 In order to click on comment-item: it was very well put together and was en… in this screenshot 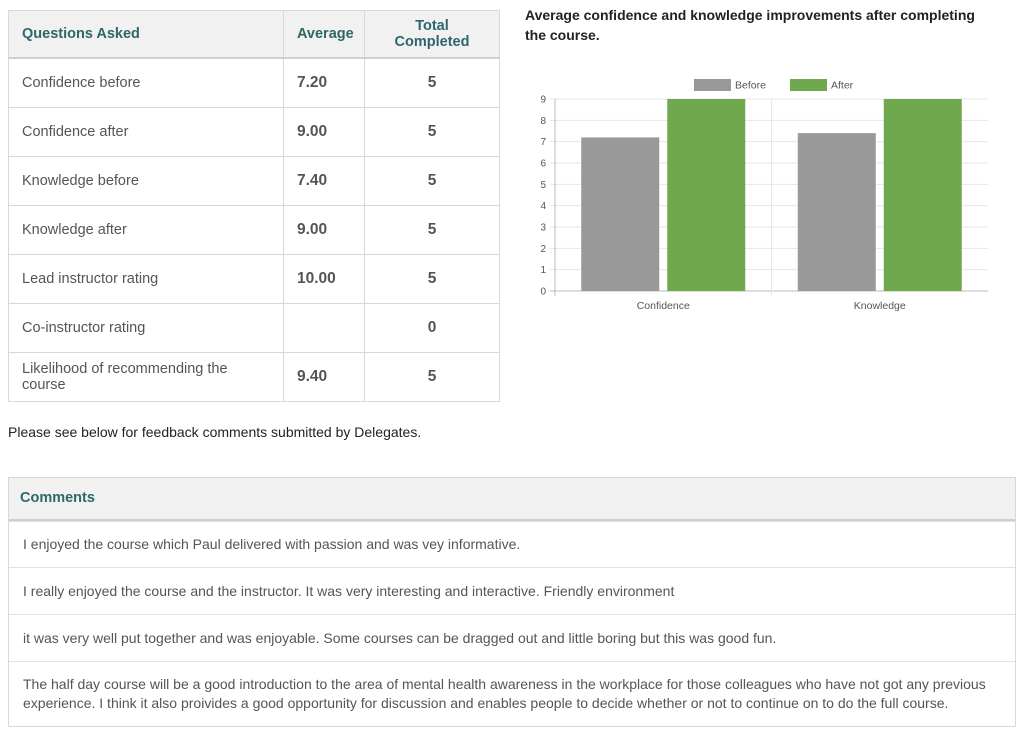, I will do `click(512, 637)`.